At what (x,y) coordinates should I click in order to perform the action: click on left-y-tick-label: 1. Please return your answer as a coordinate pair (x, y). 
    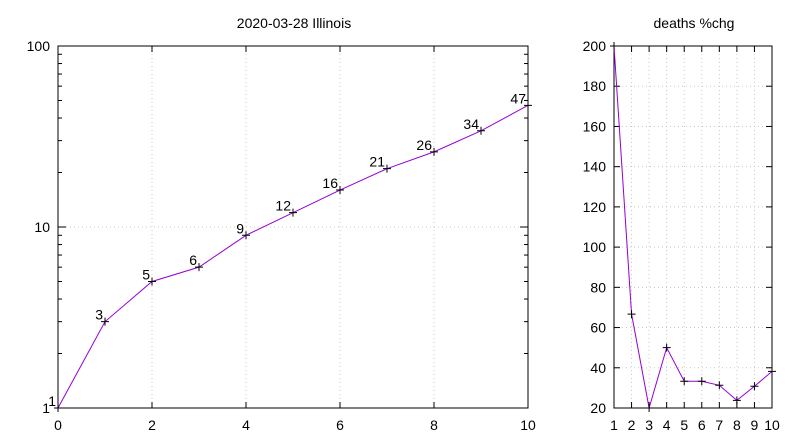
    Looking at the image, I should click on (46, 408).